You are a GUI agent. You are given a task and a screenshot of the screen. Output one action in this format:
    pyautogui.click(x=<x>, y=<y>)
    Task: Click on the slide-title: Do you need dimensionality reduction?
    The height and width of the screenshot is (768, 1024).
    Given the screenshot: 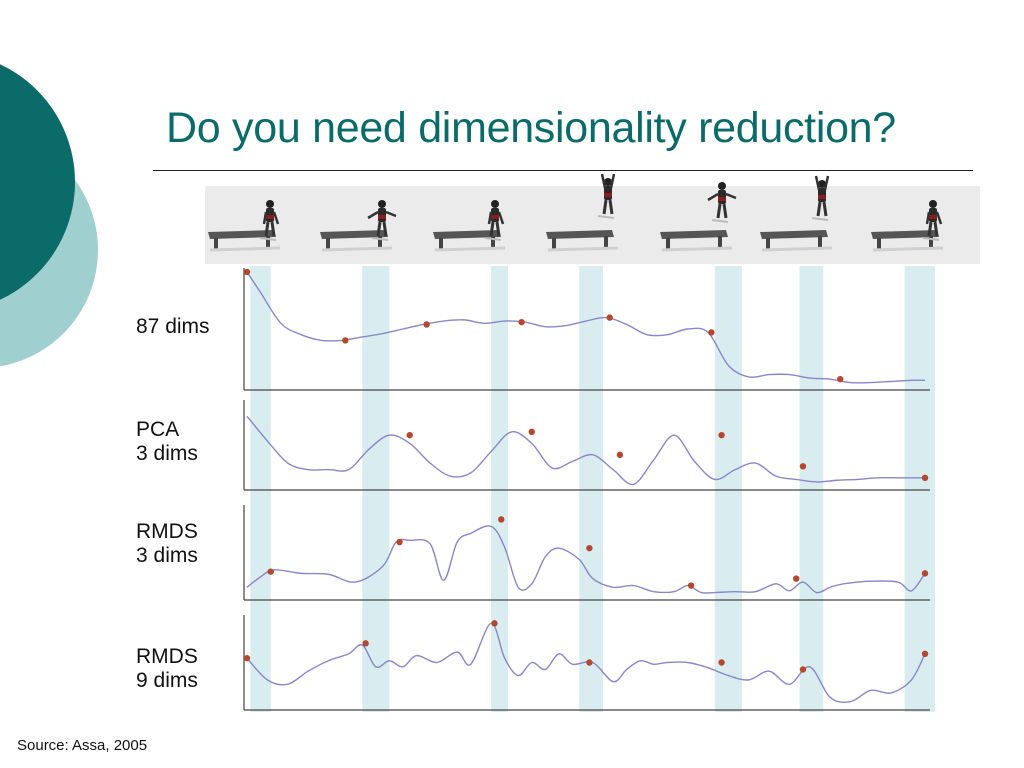 What is the action you would take?
    pyautogui.click(x=531, y=128)
    